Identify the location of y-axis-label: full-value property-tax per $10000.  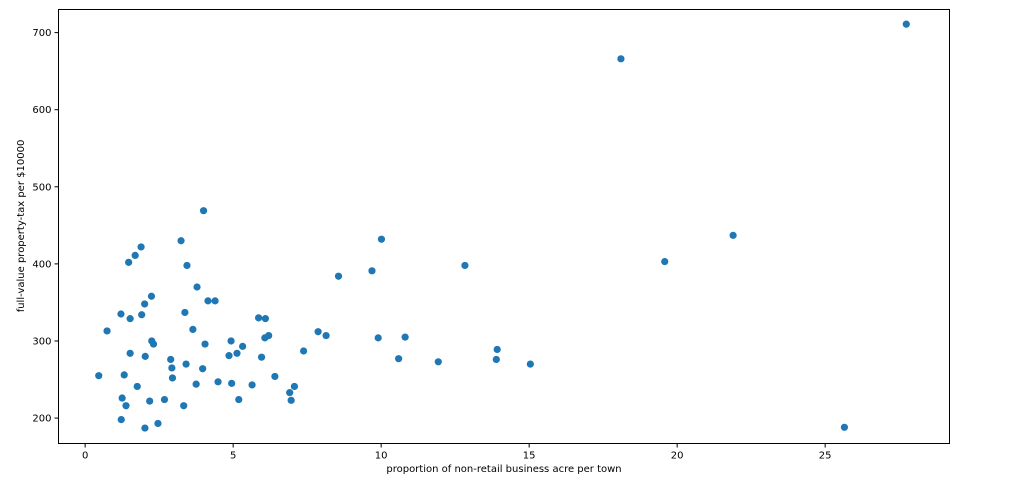
(21, 226).